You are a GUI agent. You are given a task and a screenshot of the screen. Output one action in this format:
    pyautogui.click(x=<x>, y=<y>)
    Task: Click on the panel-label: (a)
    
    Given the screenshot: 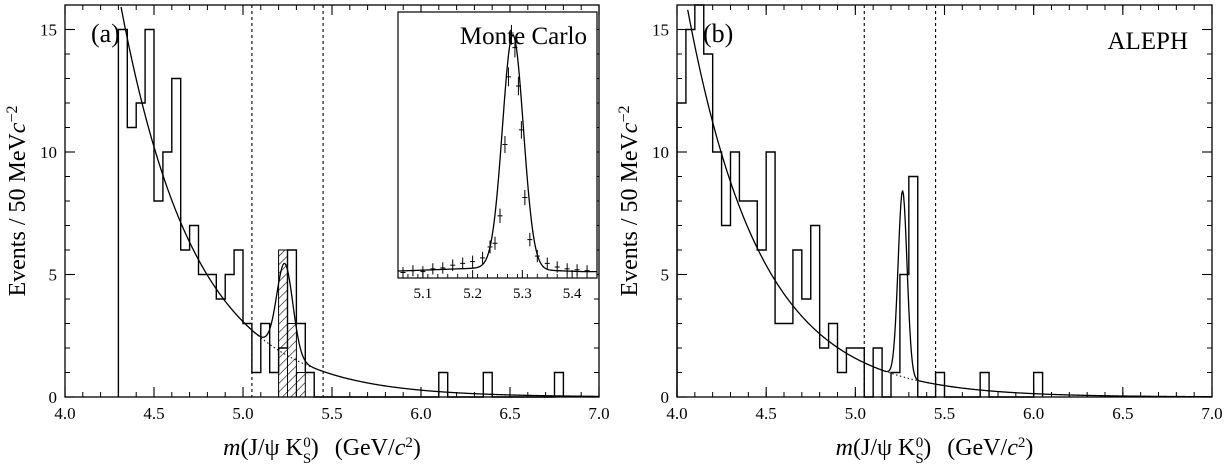 What is the action you would take?
    pyautogui.click(x=105, y=33)
    